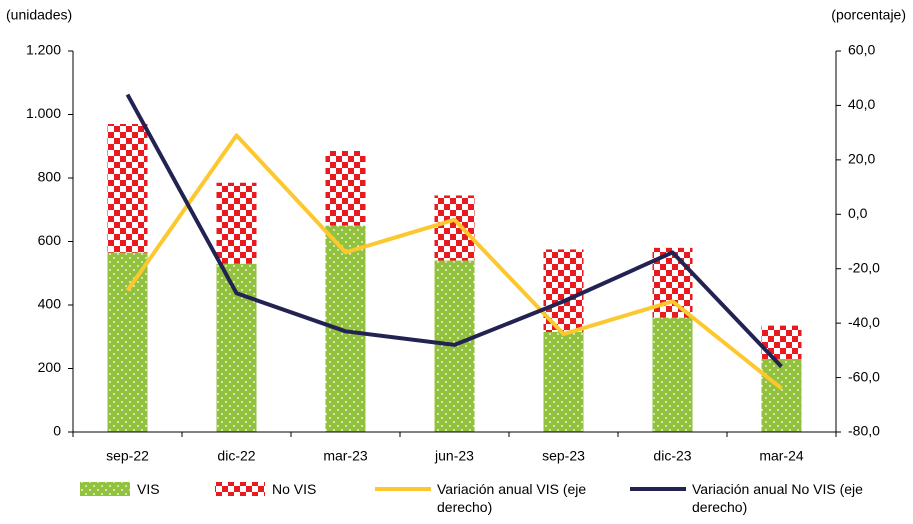 This screenshot has height=524, width=913. I want to click on y-tick-label: 400, so click(50, 304).